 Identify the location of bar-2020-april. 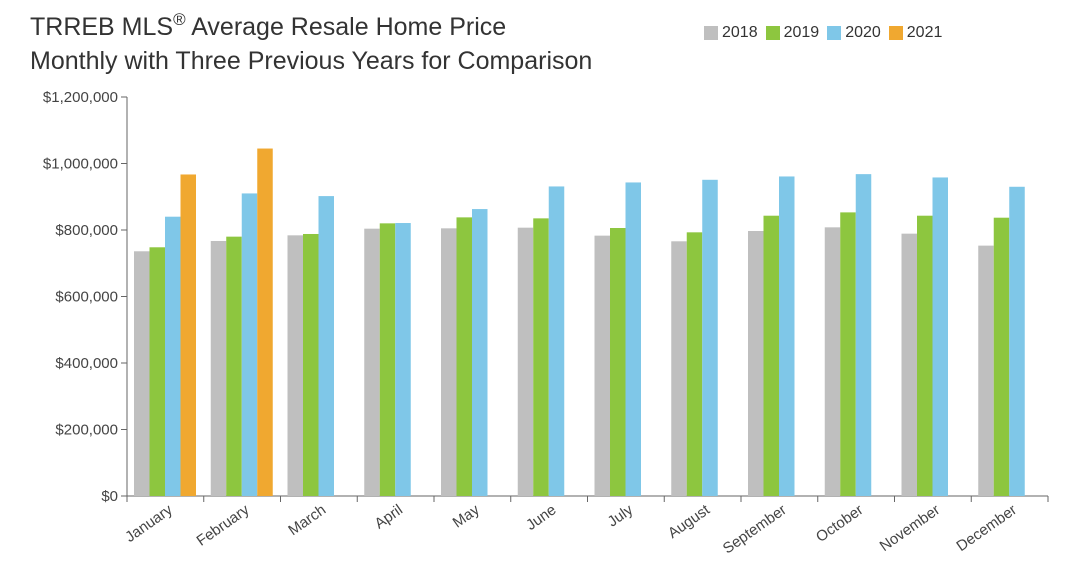
(403, 359).